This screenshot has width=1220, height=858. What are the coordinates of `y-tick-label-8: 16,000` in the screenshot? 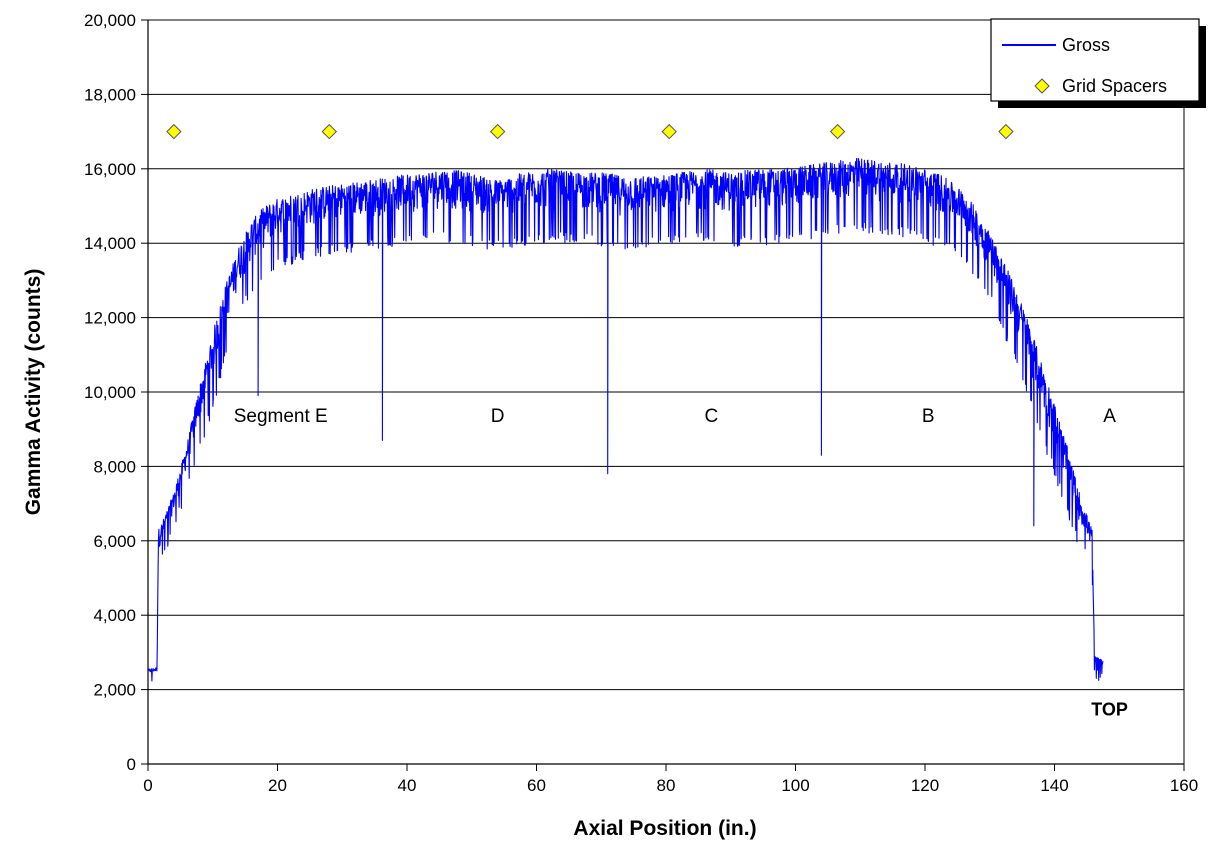 It's located at (110, 169).